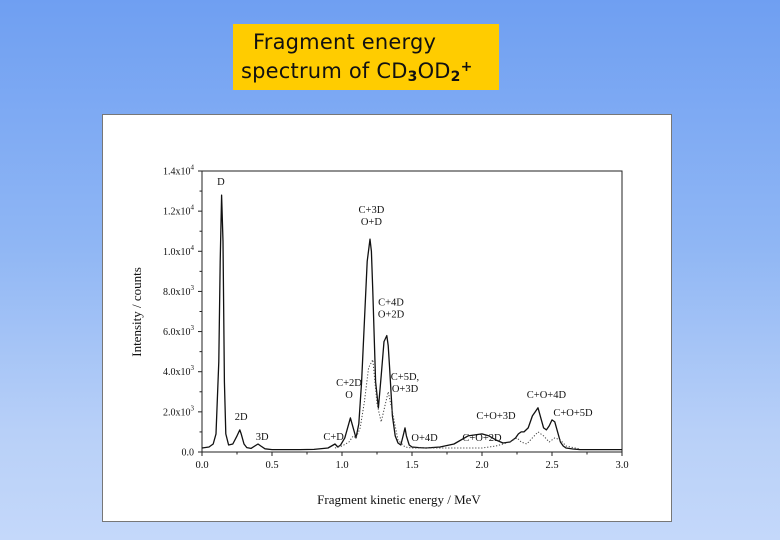 The height and width of the screenshot is (540, 780). Describe the element at coordinates (482, 438) in the screenshot. I see `peak-label: C+O+2D` at that location.